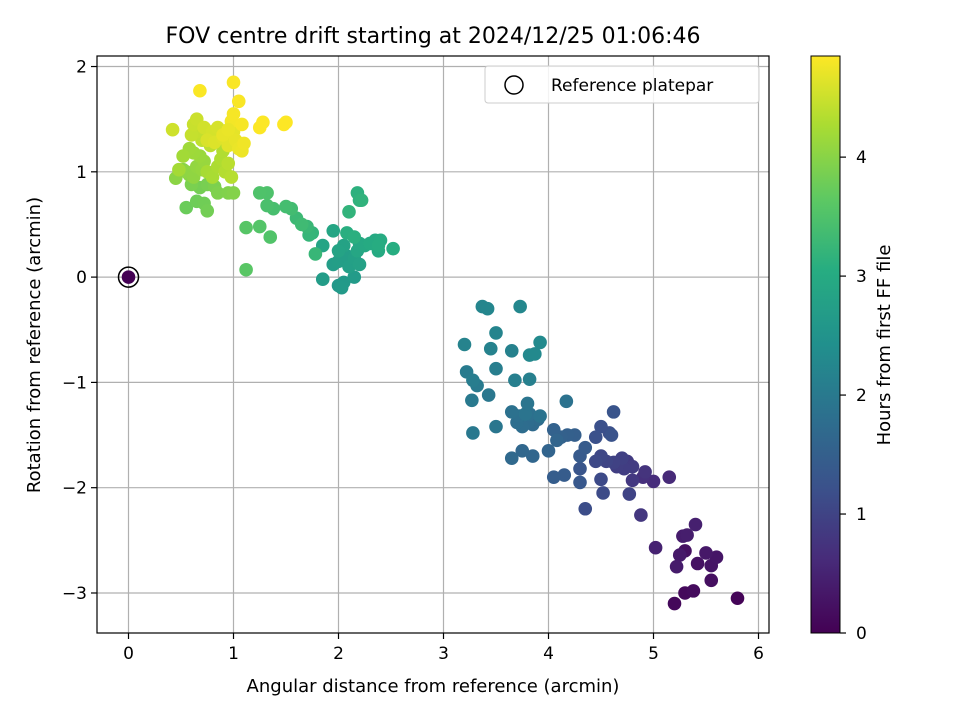  What do you see at coordinates (338, 654) in the screenshot?
I see `x-tick-label: 2` at bounding box center [338, 654].